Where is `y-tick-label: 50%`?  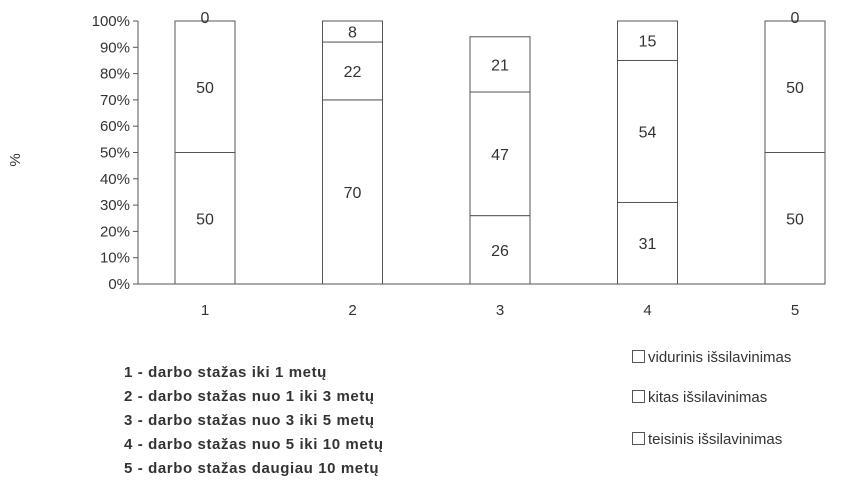
y-tick-label: 50% is located at coordinates (115, 153).